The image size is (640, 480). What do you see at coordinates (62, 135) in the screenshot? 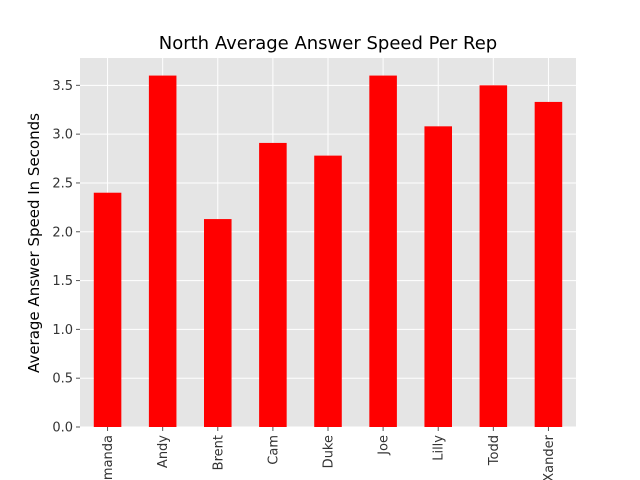
I see `y-tick-label: 3.0` at bounding box center [62, 135].